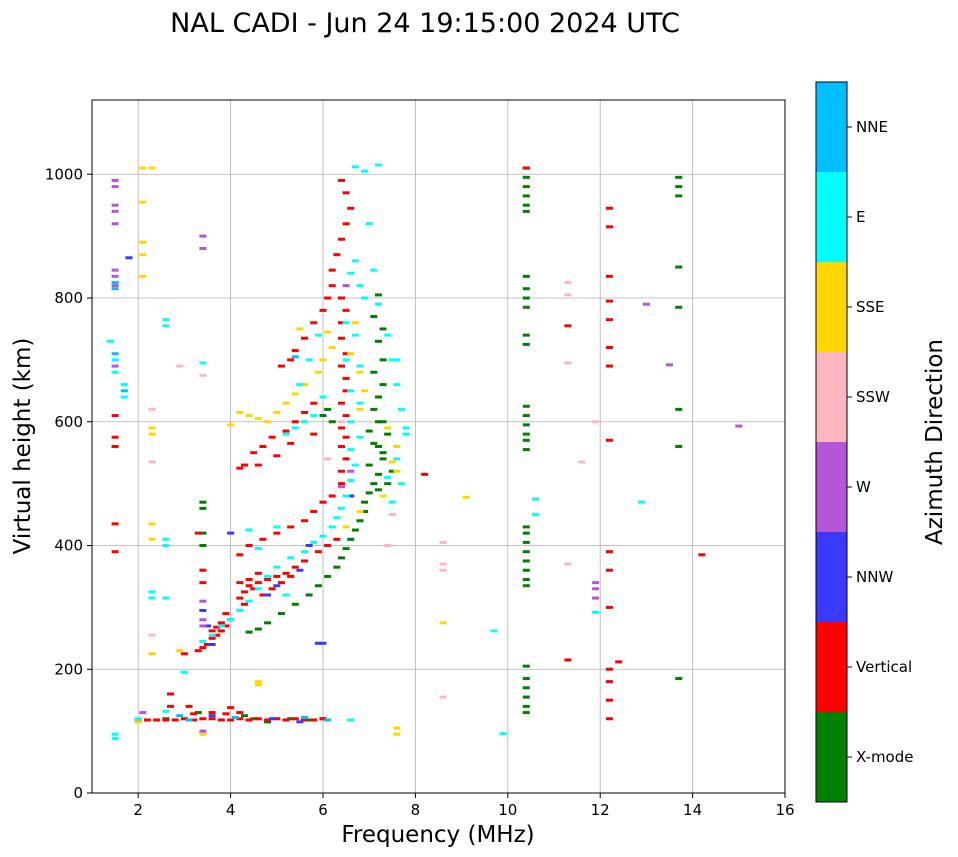 This screenshot has height=857, width=958. I want to click on y-tick-label: 1000, so click(64, 174).